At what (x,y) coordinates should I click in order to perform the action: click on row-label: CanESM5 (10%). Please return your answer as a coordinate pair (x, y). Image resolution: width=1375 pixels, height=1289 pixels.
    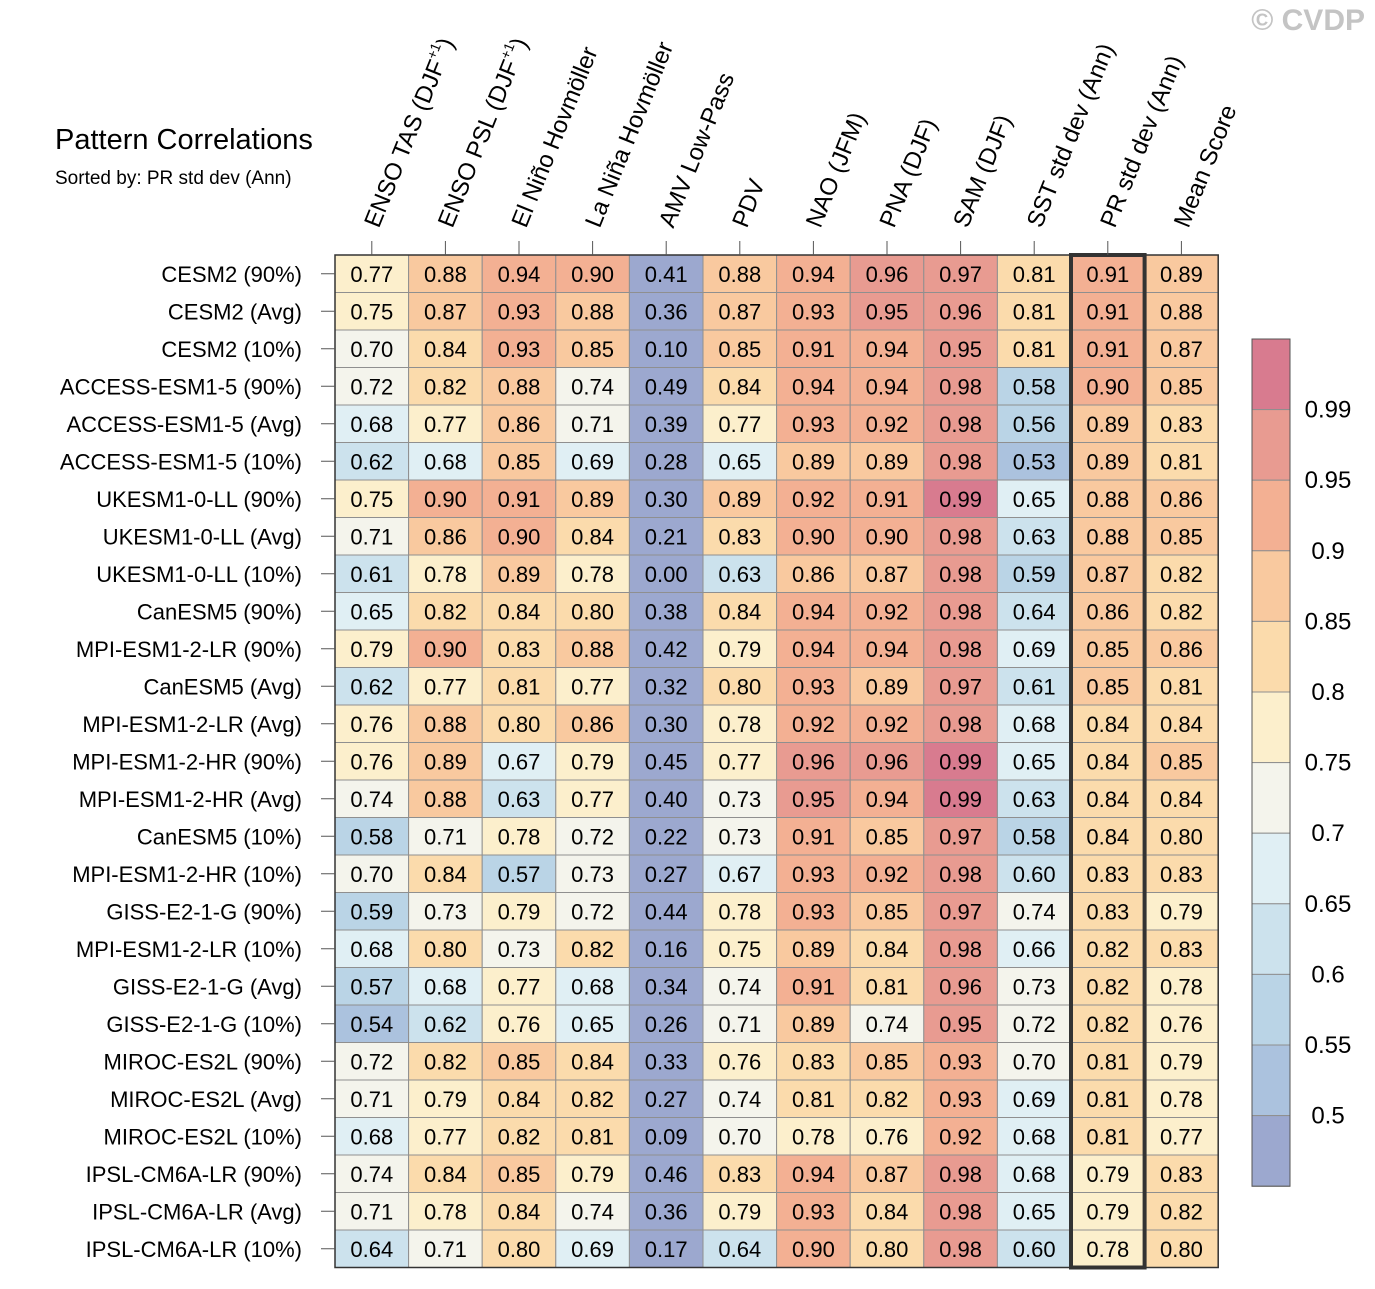
    Looking at the image, I should click on (219, 836).